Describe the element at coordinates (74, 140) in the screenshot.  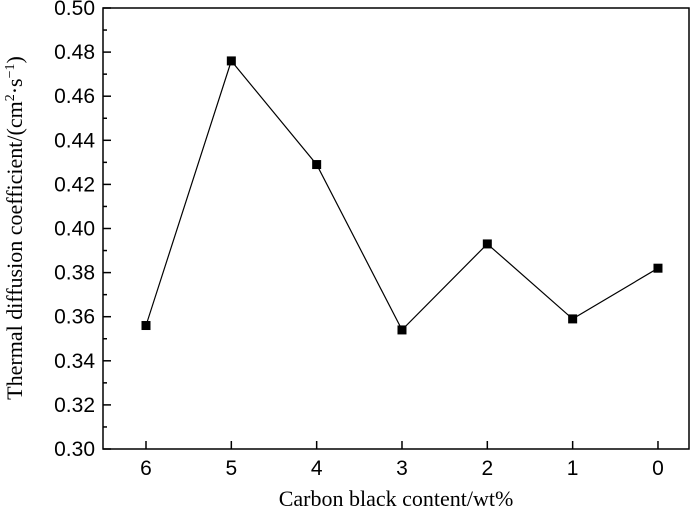
I see `y-tick-label: 0.44` at that location.